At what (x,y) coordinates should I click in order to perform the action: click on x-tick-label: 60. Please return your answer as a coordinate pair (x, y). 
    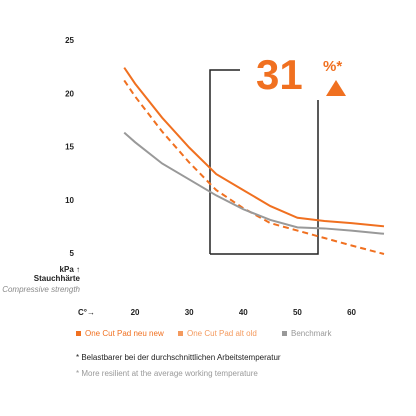
    Looking at the image, I should click on (351, 312).